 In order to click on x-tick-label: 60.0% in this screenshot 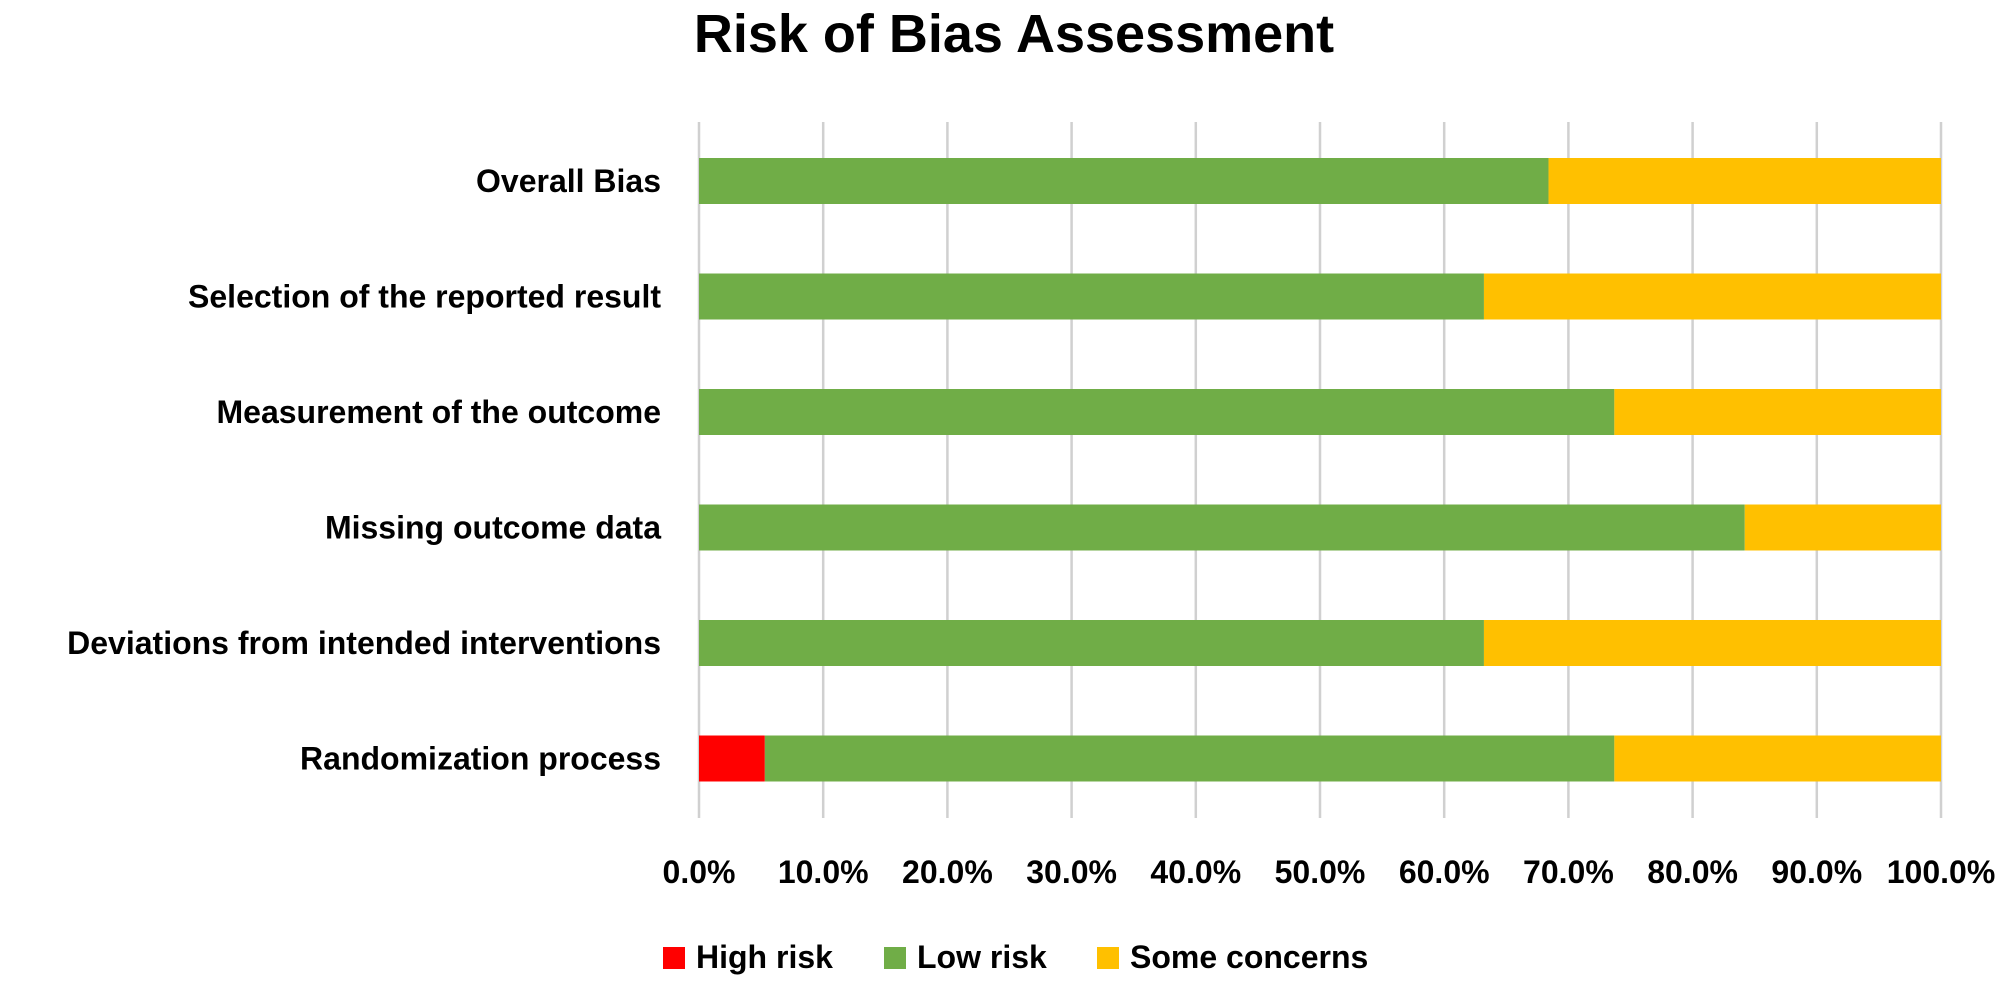, I will do `click(1444, 872)`.